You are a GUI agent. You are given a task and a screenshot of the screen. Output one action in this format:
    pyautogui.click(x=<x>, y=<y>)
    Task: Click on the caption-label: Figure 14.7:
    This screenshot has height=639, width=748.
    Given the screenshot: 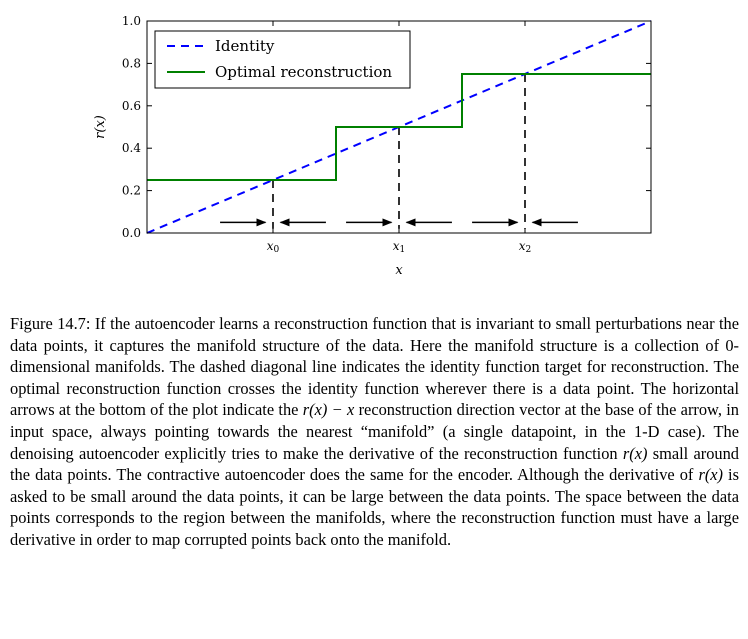 What is the action you would take?
    pyautogui.click(x=50, y=323)
    